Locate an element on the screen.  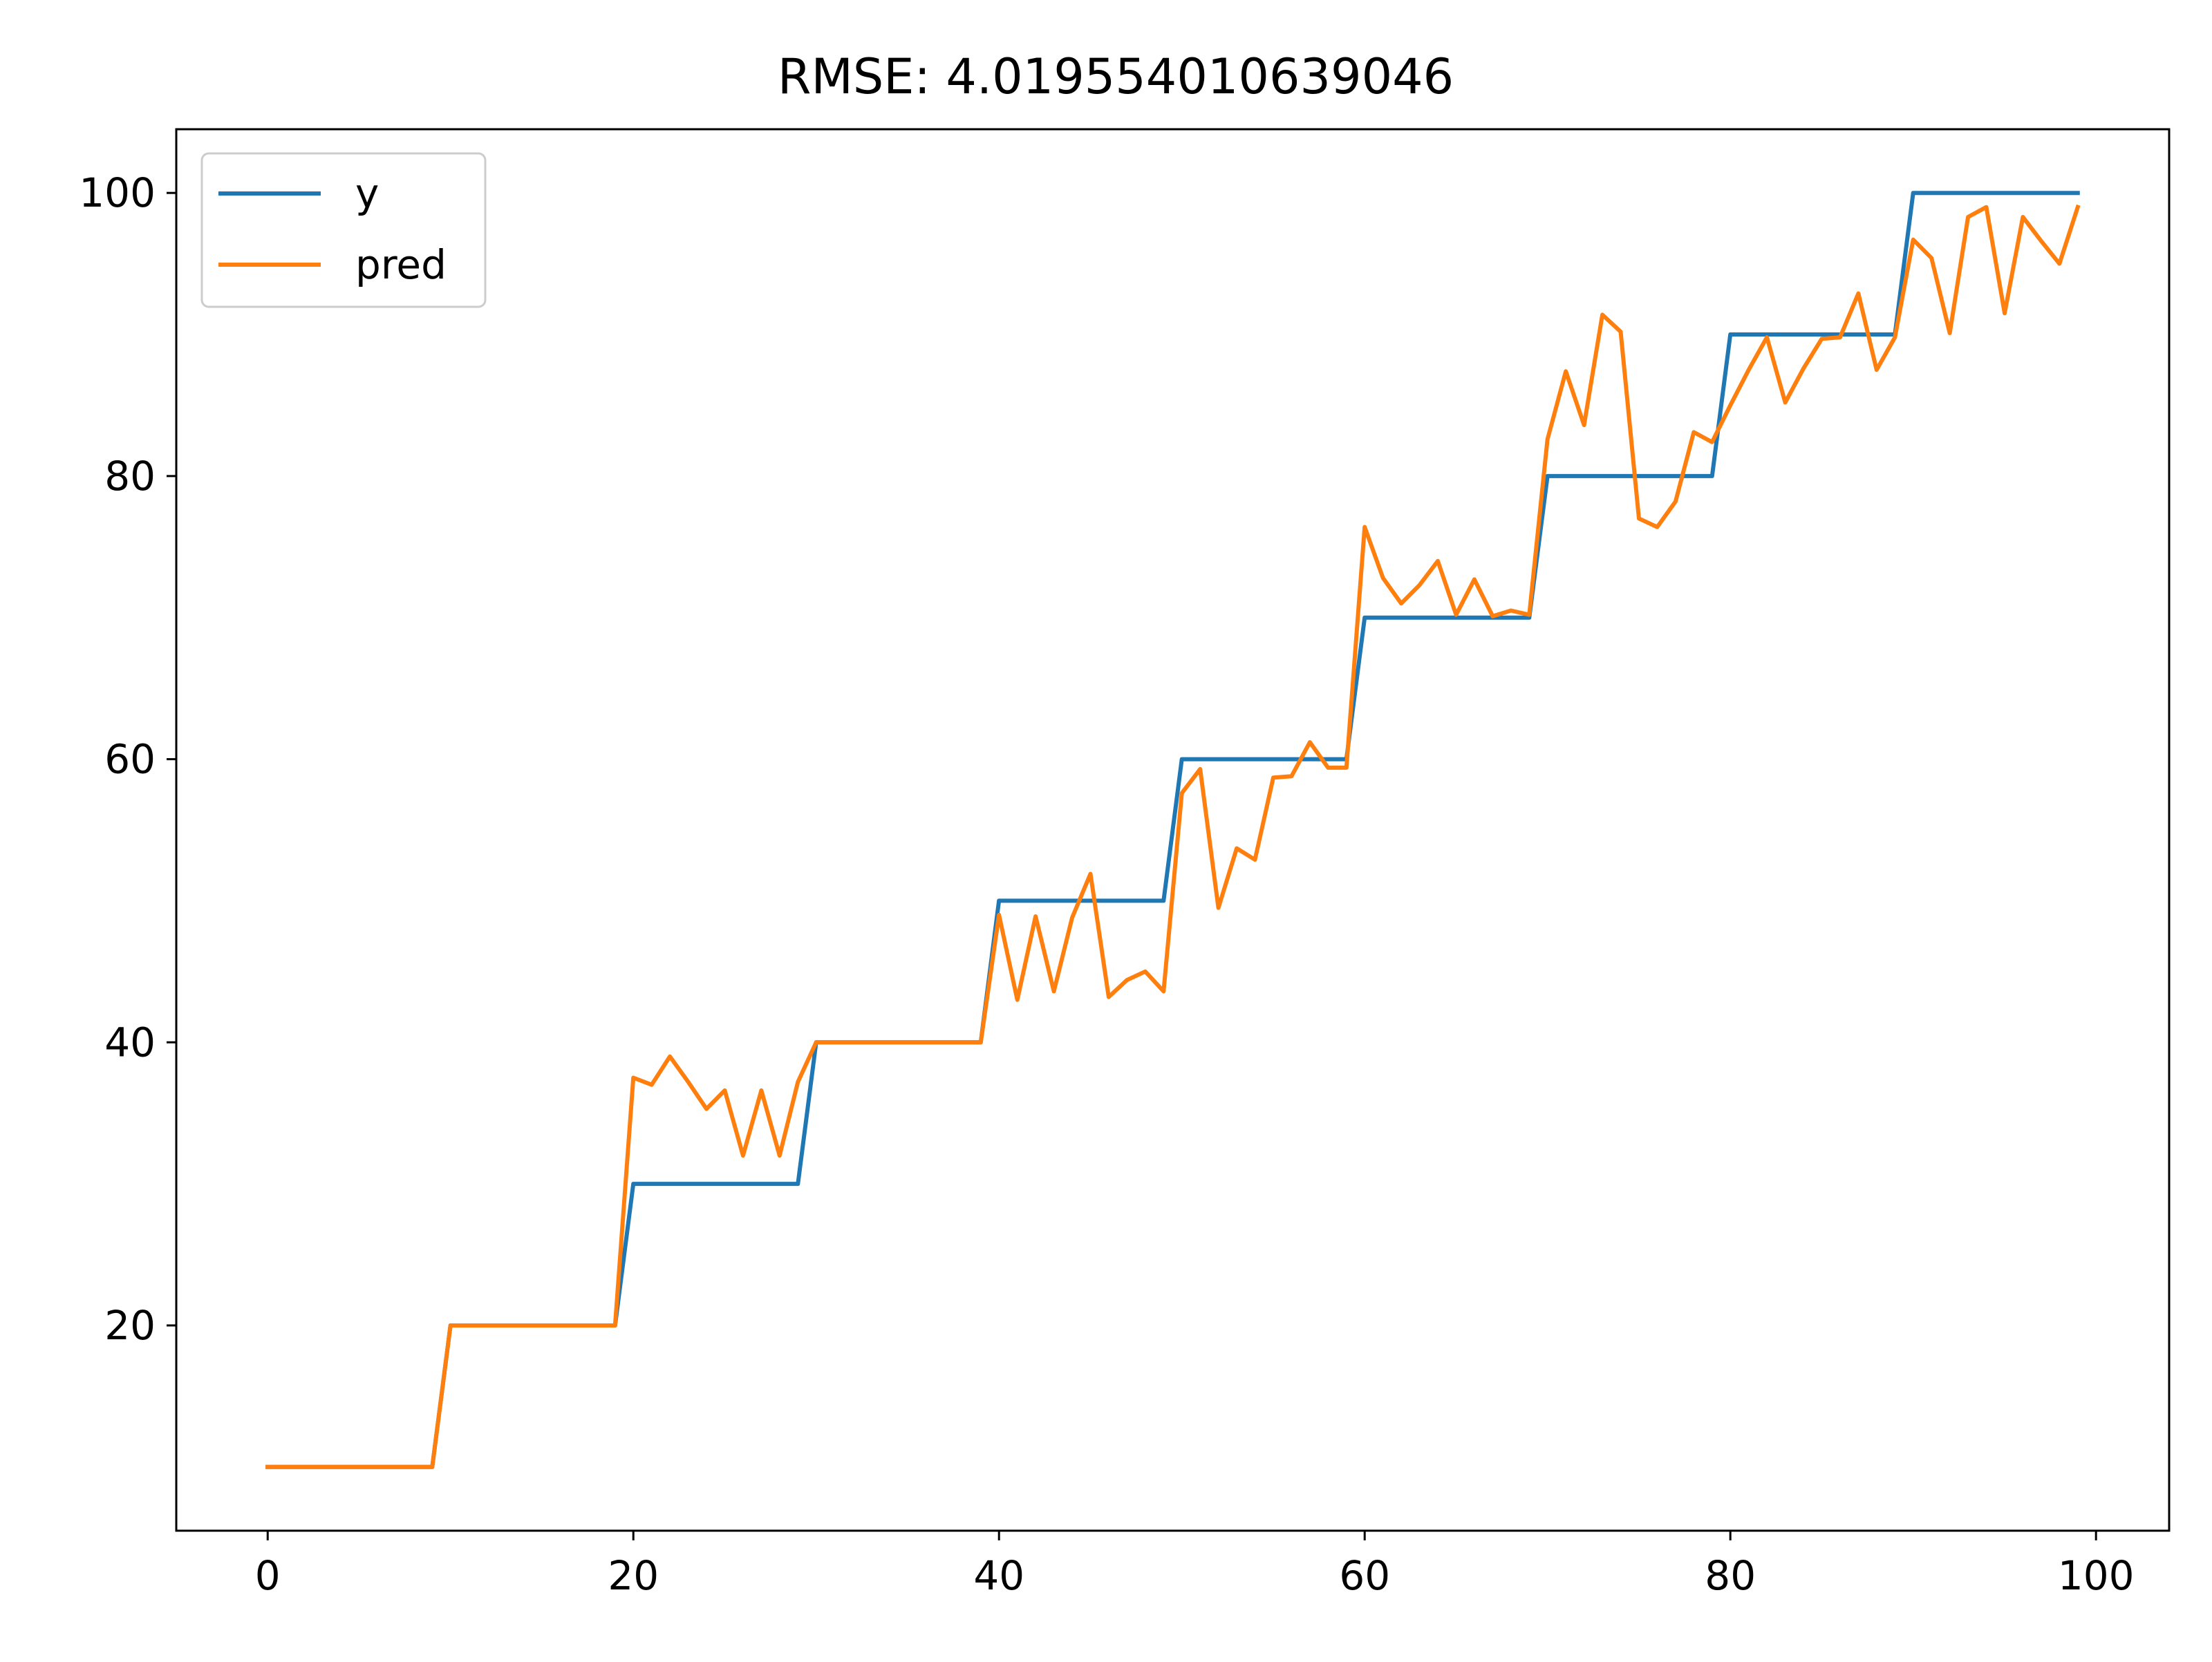
x-tick-label: 60 is located at coordinates (1364, 1576).